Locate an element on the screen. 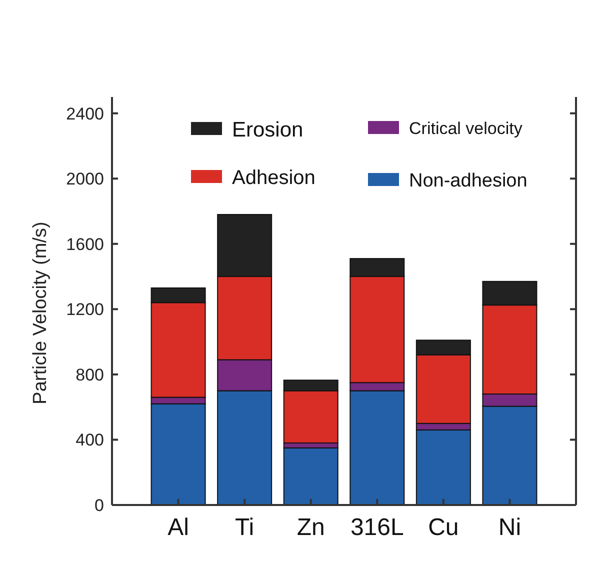  y-tick-label: 400 is located at coordinates (90, 440).